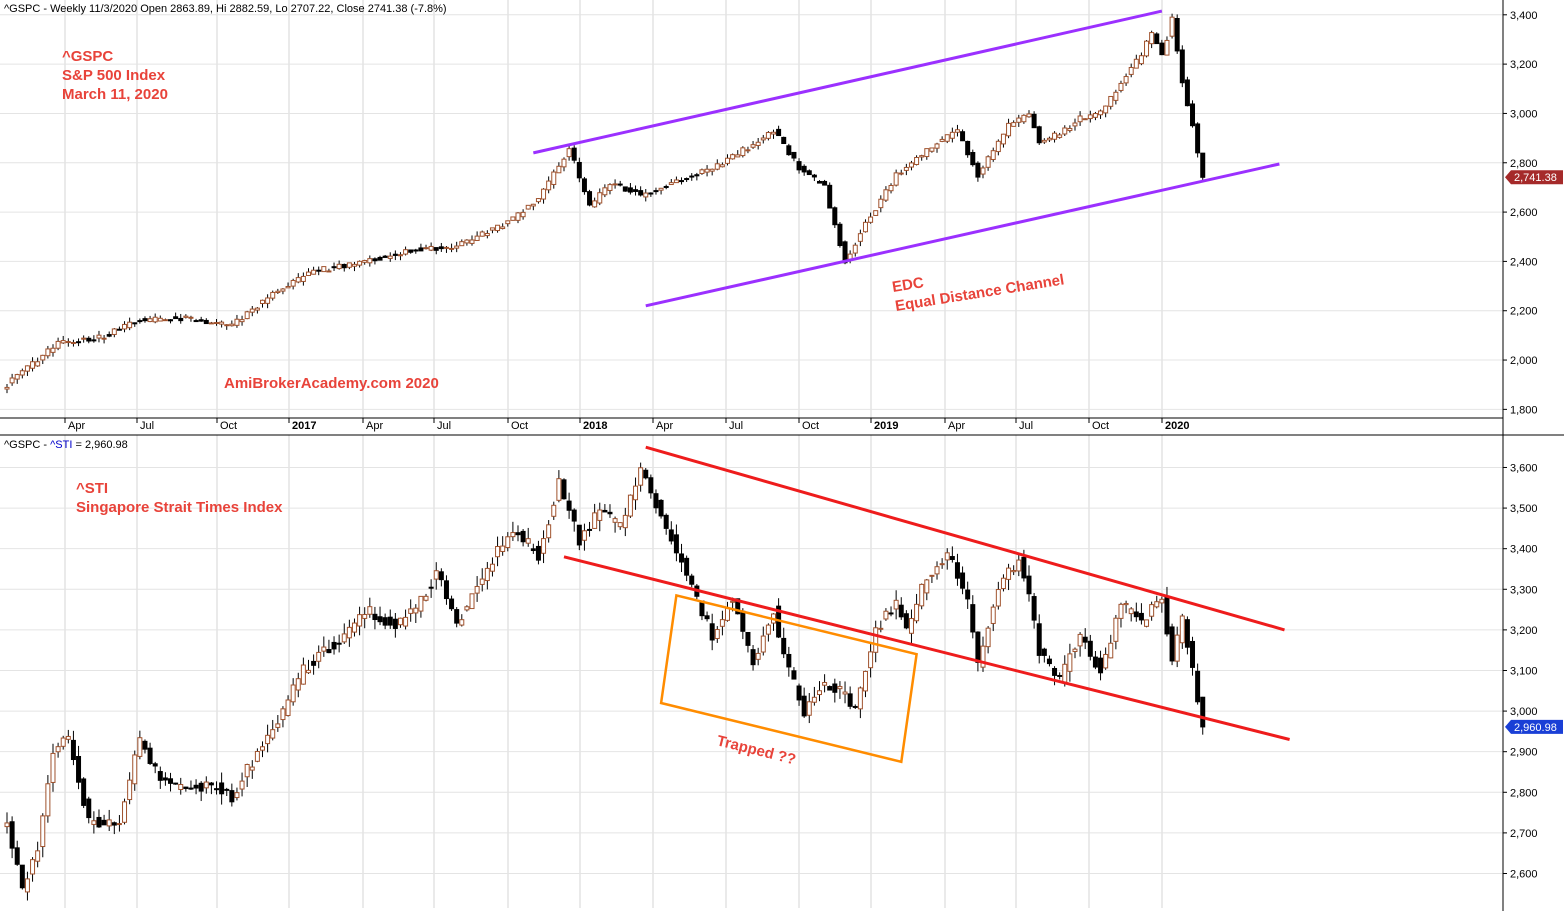  Describe the element at coordinates (1177, 426) in the screenshot. I see `xtick-label: 2020` at that location.